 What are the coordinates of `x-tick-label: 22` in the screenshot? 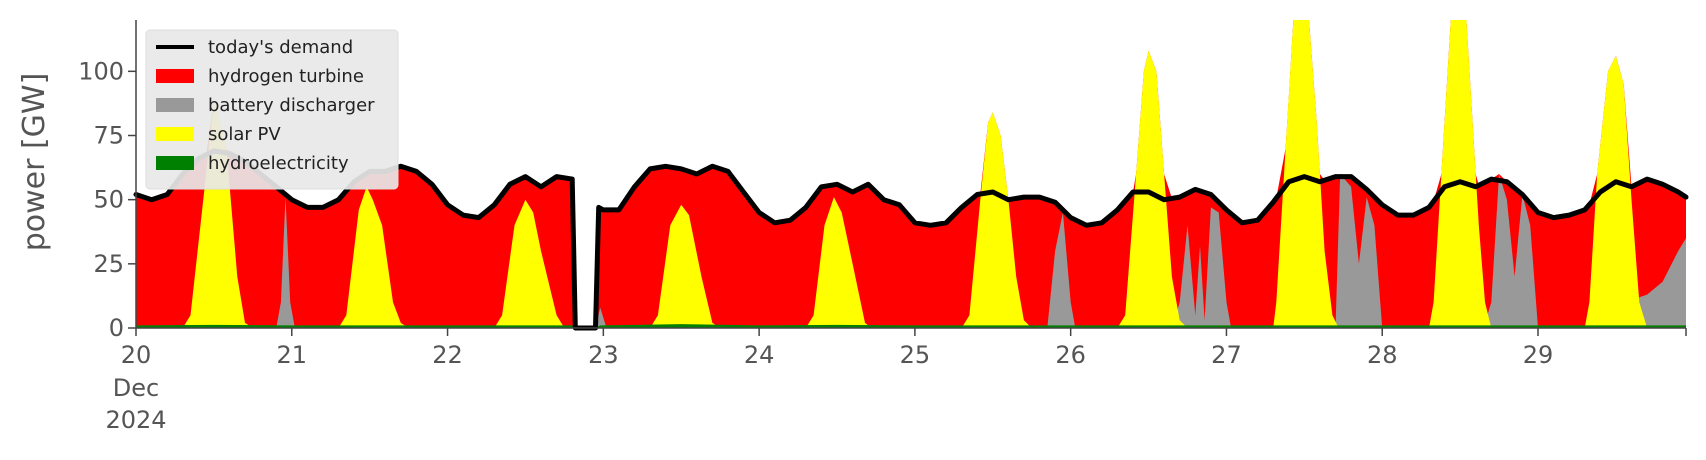 It's located at (447, 355).